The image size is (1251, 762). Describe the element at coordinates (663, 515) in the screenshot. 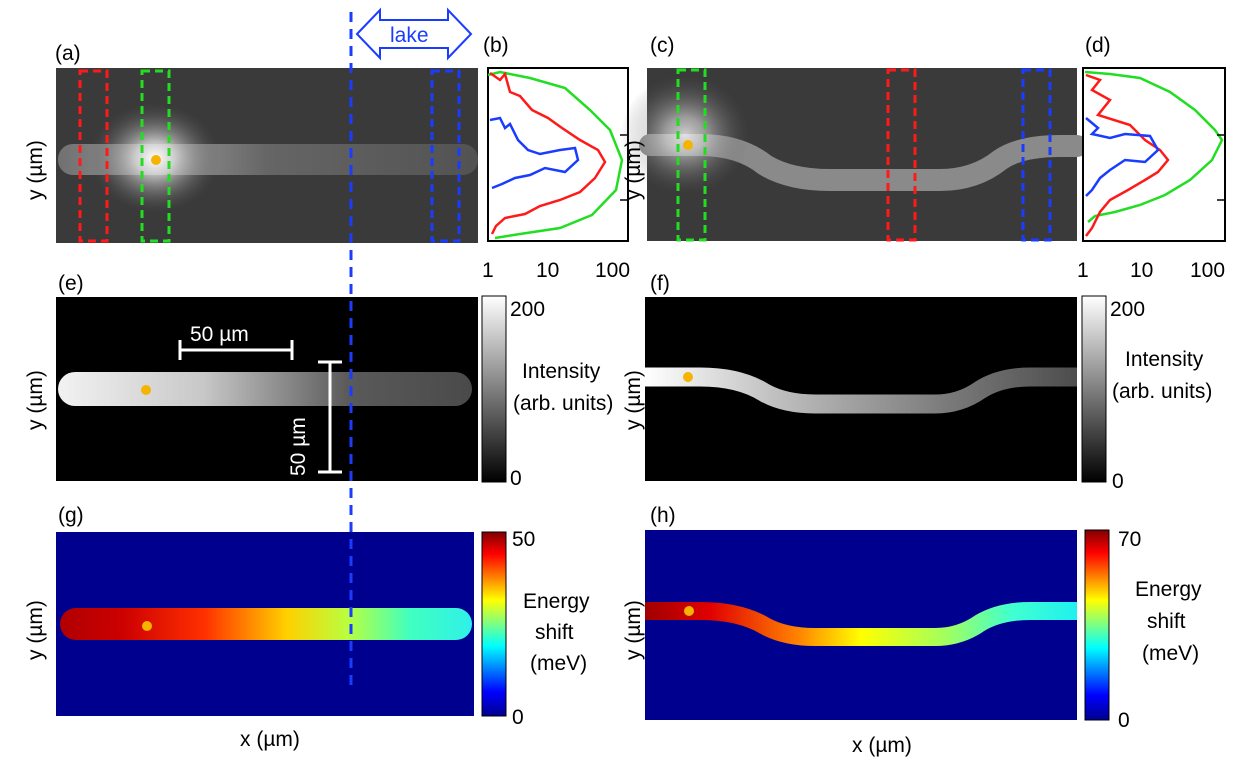

I see `panel-label-h: (h)` at that location.